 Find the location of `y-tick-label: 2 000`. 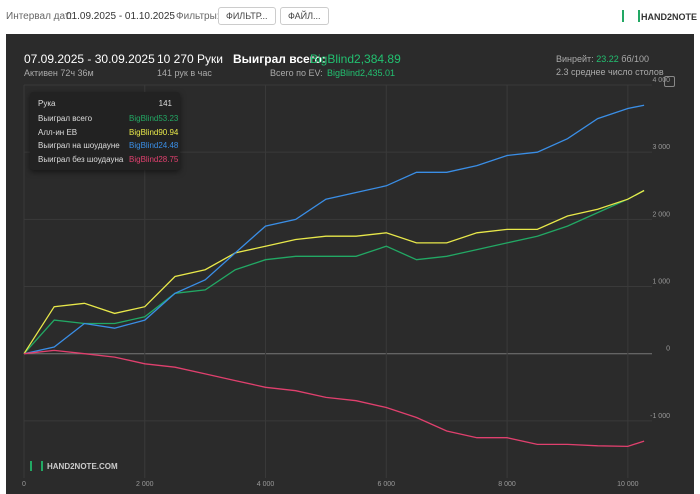

y-tick-label: 2 000 is located at coordinates (661, 214).